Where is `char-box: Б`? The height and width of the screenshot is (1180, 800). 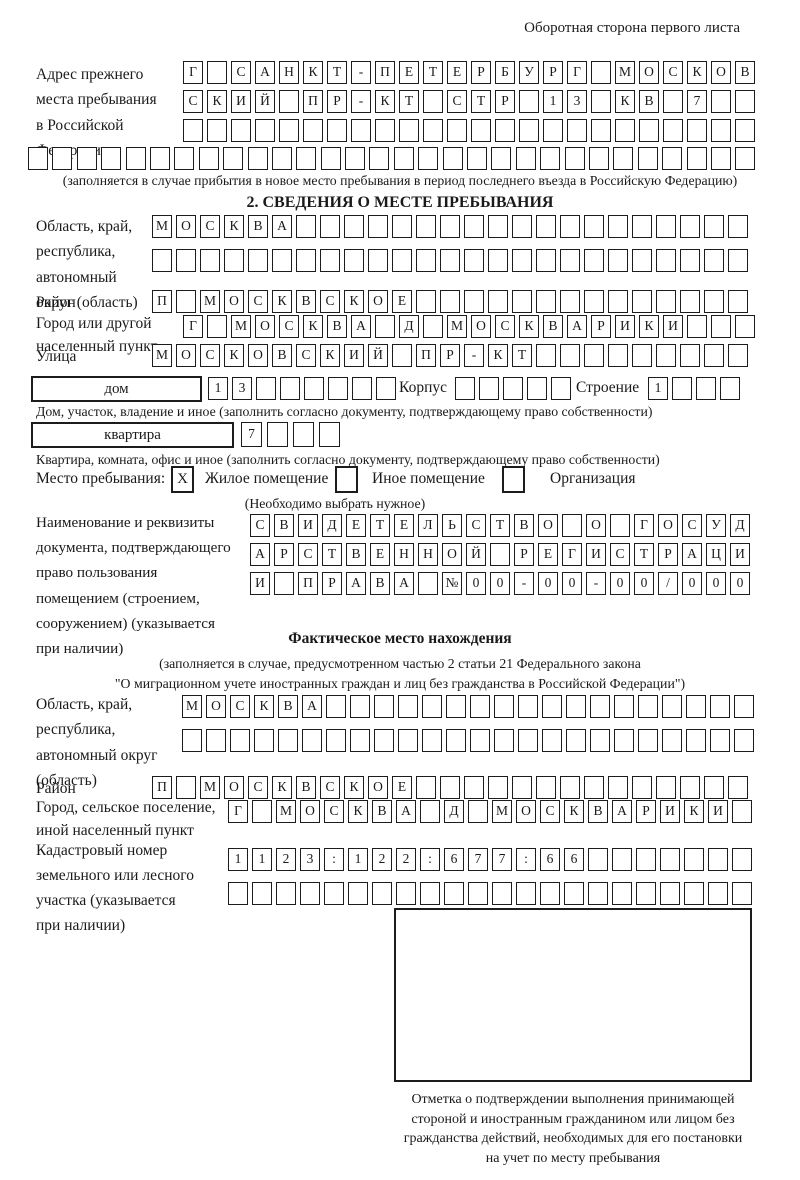 char-box: Б is located at coordinates (505, 72).